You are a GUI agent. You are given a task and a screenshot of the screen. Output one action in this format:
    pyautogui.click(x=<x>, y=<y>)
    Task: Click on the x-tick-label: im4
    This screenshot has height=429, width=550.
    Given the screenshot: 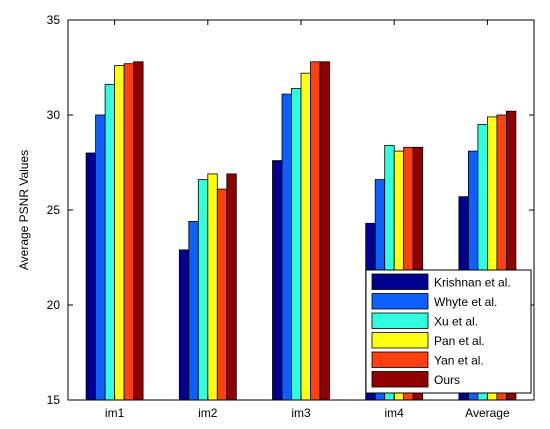 What is the action you would take?
    pyautogui.click(x=395, y=413)
    